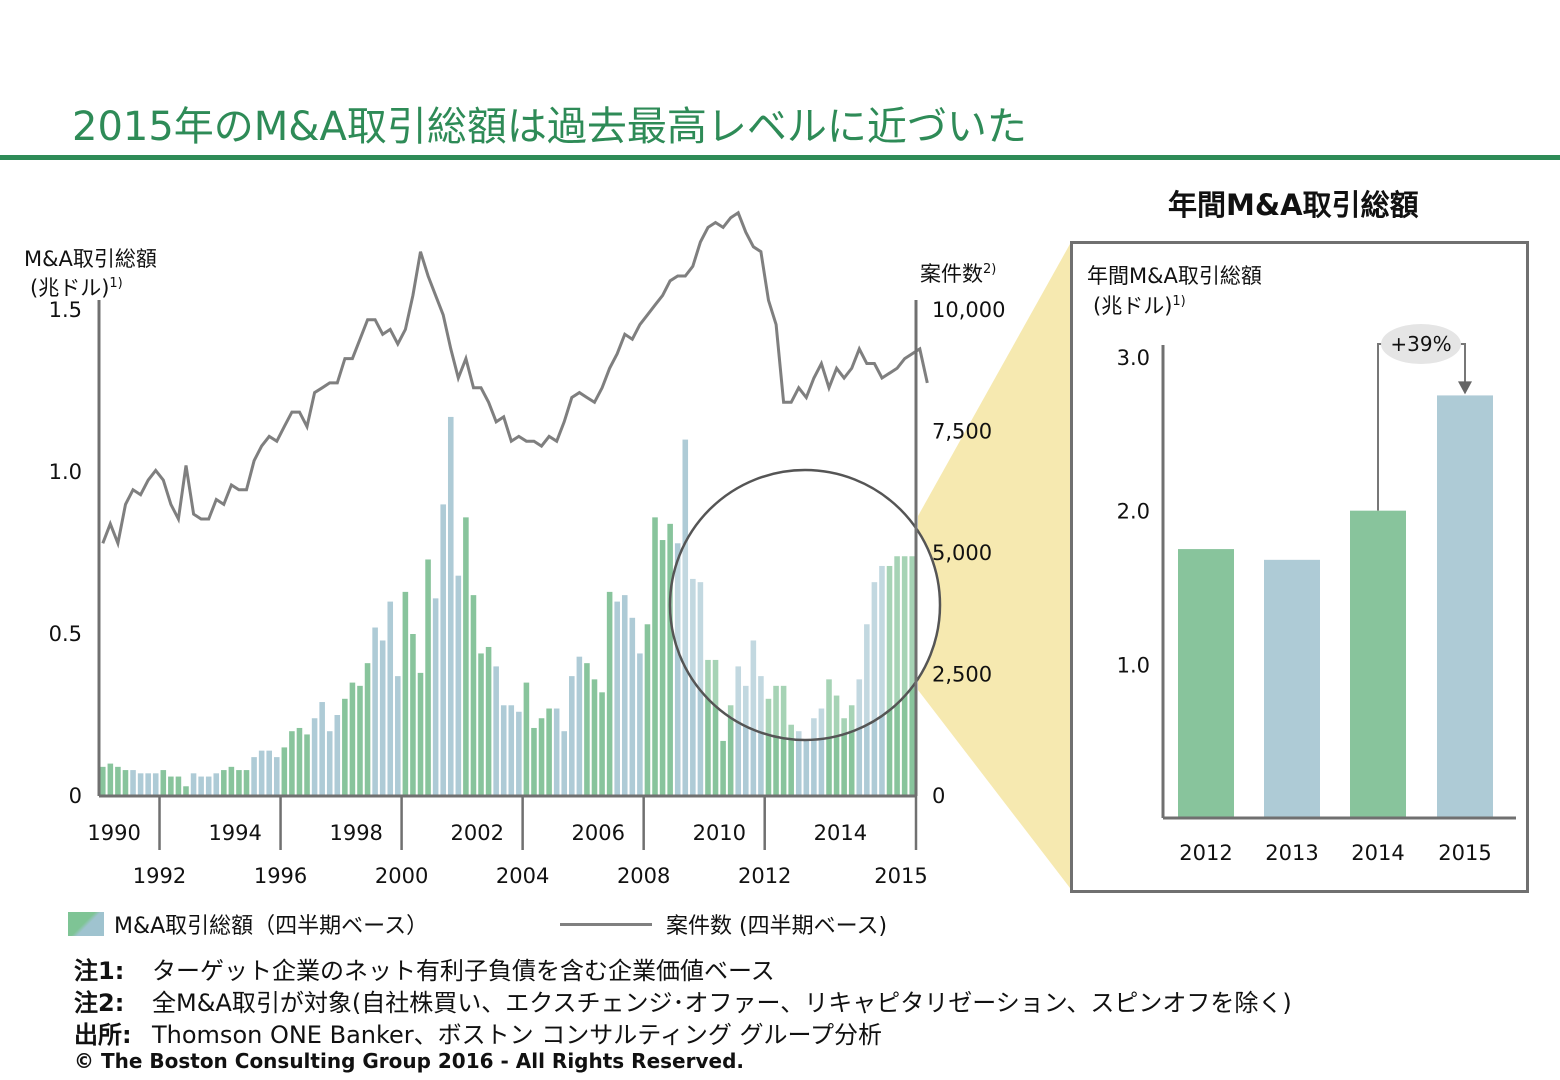 Image resolution: width=1560 pixels, height=1080 pixels. Describe the element at coordinates (844, 757) in the screenshot. I see `bar-q99` at that location.